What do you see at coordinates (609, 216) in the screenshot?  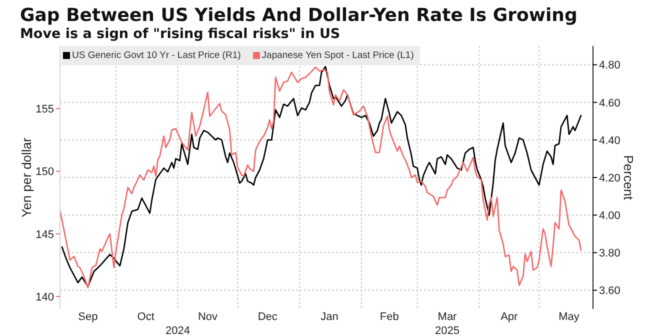 I see `y2-tick-label: 4.00` at bounding box center [609, 216].